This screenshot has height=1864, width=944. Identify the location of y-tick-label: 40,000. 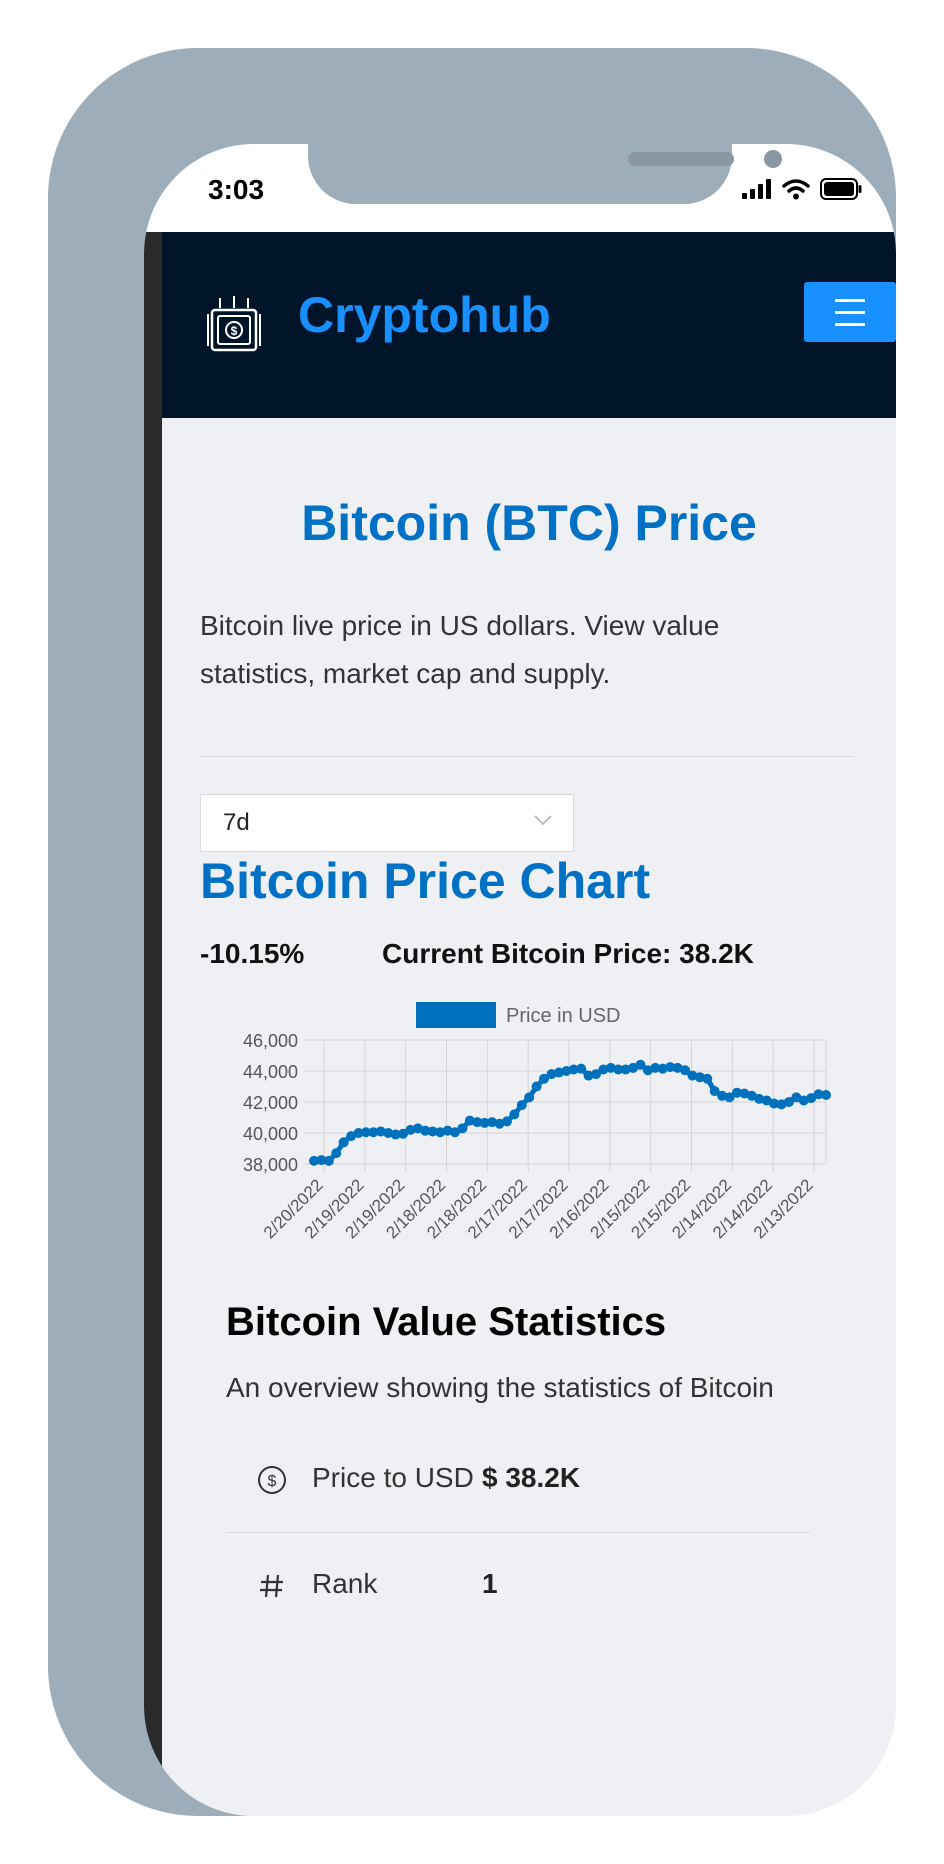
(270, 1134).